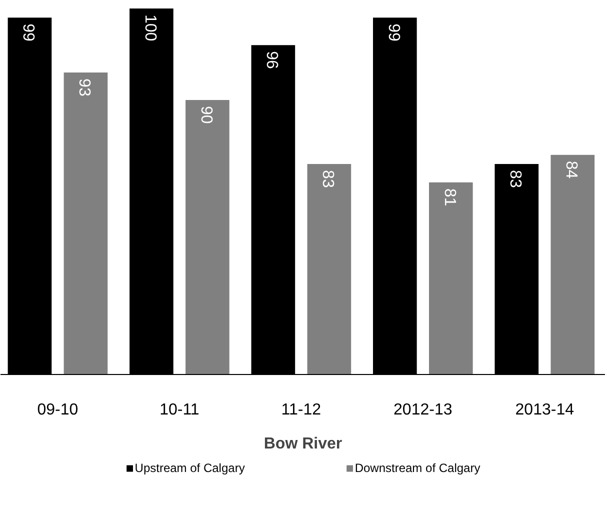 The width and height of the screenshot is (607, 506). I want to click on legend-label: Downstream of Calgary, so click(417, 468).